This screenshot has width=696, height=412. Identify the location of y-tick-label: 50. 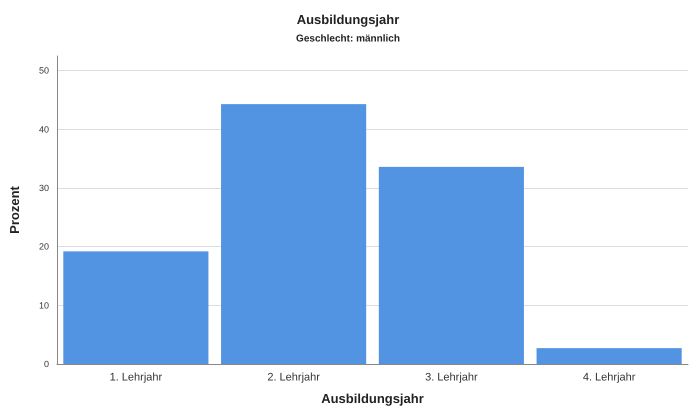
(43, 71).